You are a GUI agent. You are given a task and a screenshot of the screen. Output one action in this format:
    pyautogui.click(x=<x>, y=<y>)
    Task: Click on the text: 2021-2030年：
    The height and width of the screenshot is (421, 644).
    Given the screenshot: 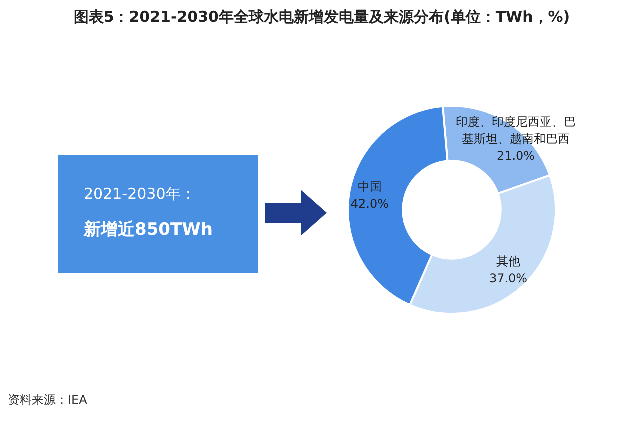 What is the action you would take?
    pyautogui.click(x=140, y=194)
    